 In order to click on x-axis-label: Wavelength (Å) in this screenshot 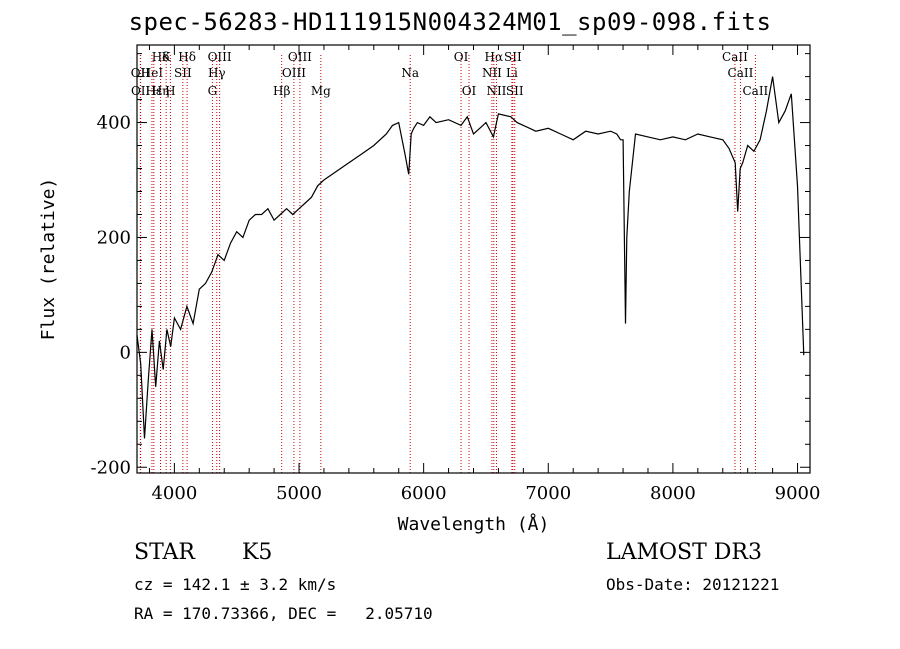, I will do `click(474, 524)`.